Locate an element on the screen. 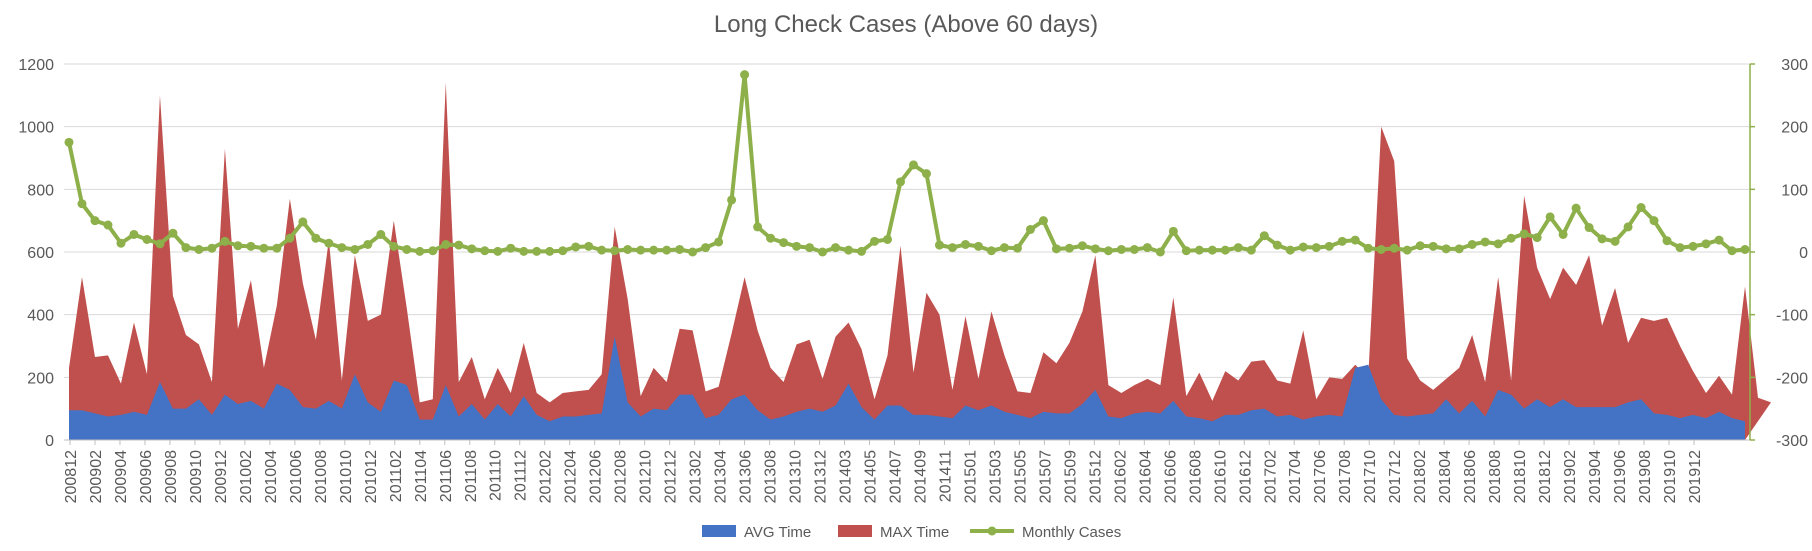  y-right-tick-label: -200 is located at coordinates (1792, 378).